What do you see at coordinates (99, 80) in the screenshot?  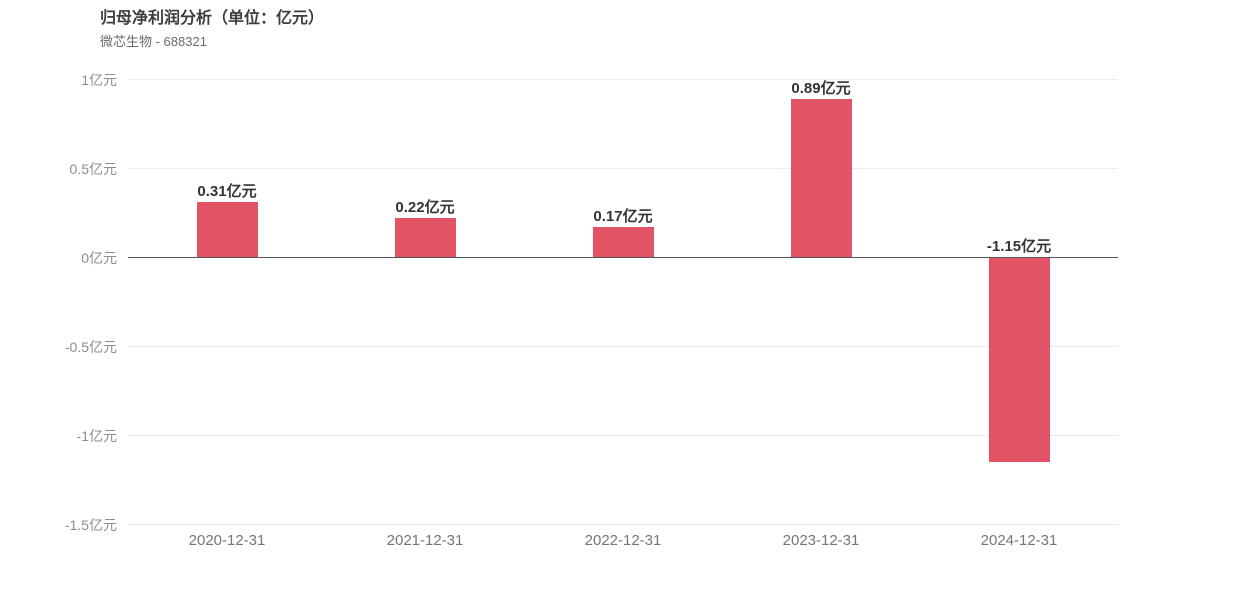 I see `y-axis-tick-label: 1亿元` at bounding box center [99, 80].